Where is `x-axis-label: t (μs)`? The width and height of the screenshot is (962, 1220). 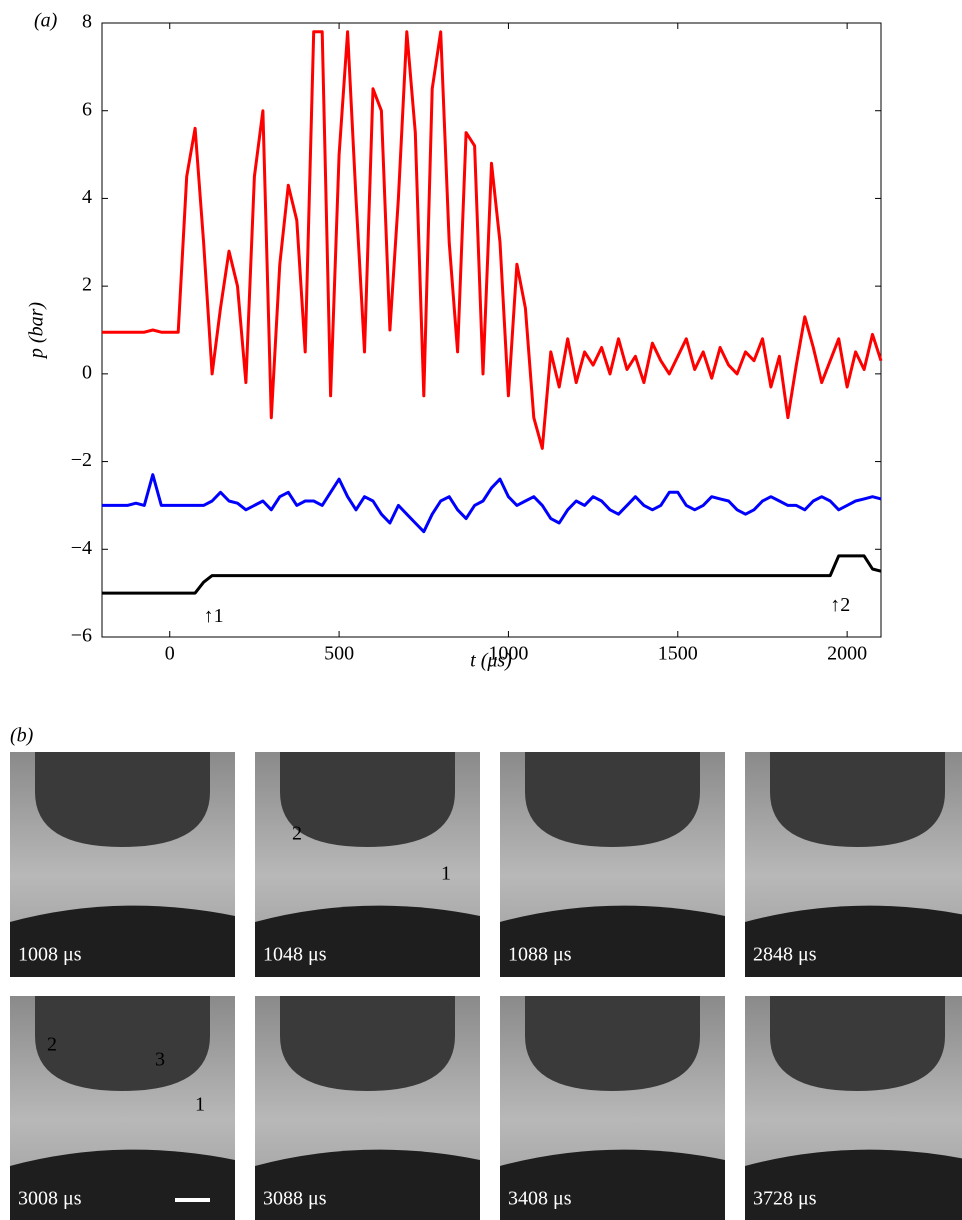 x-axis-label: t (μs) is located at coordinates (491, 661).